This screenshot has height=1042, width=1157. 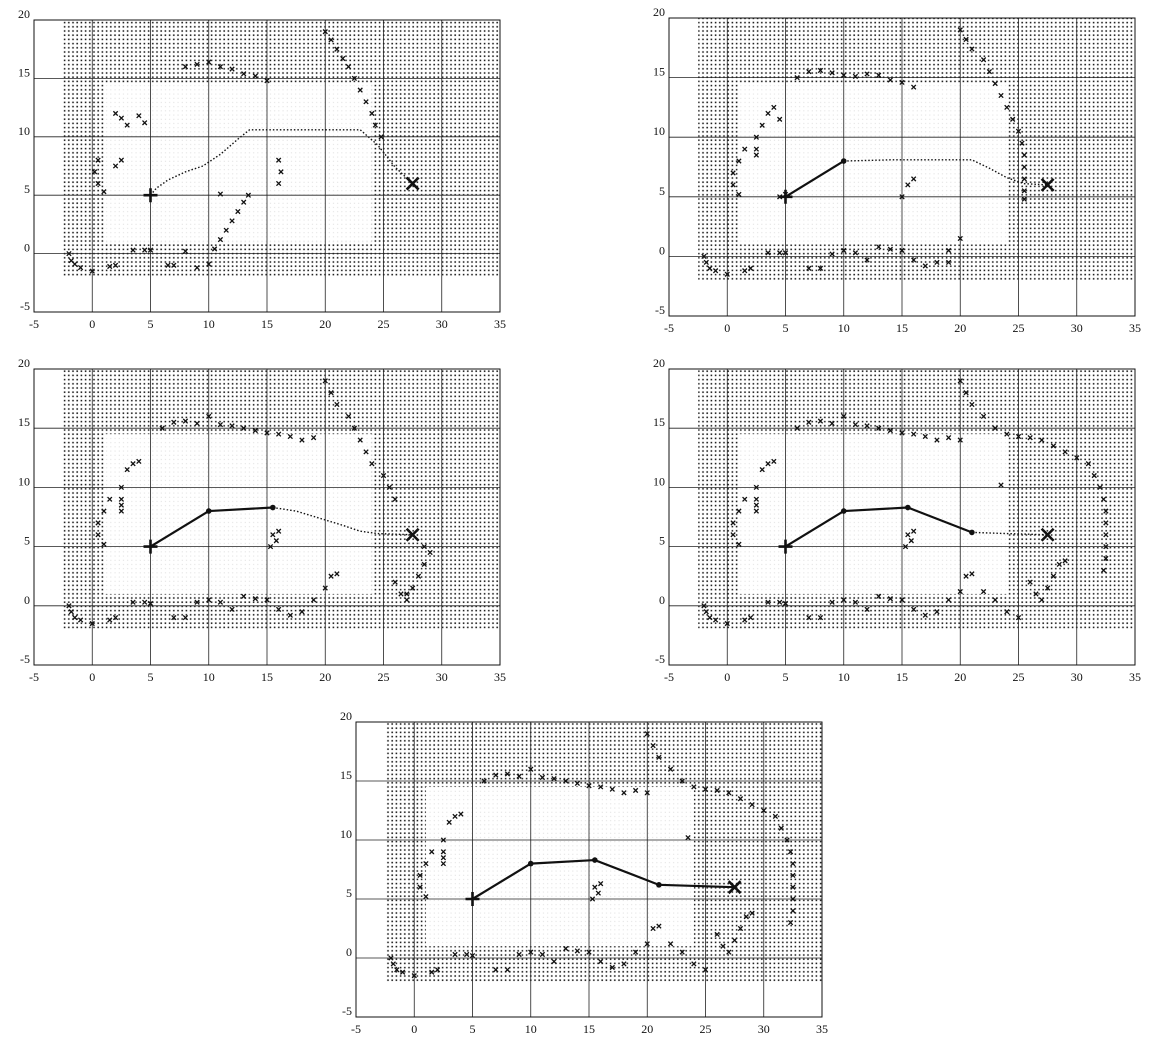 I want to click on y-tick-label: 0, so click(x=662, y=250).